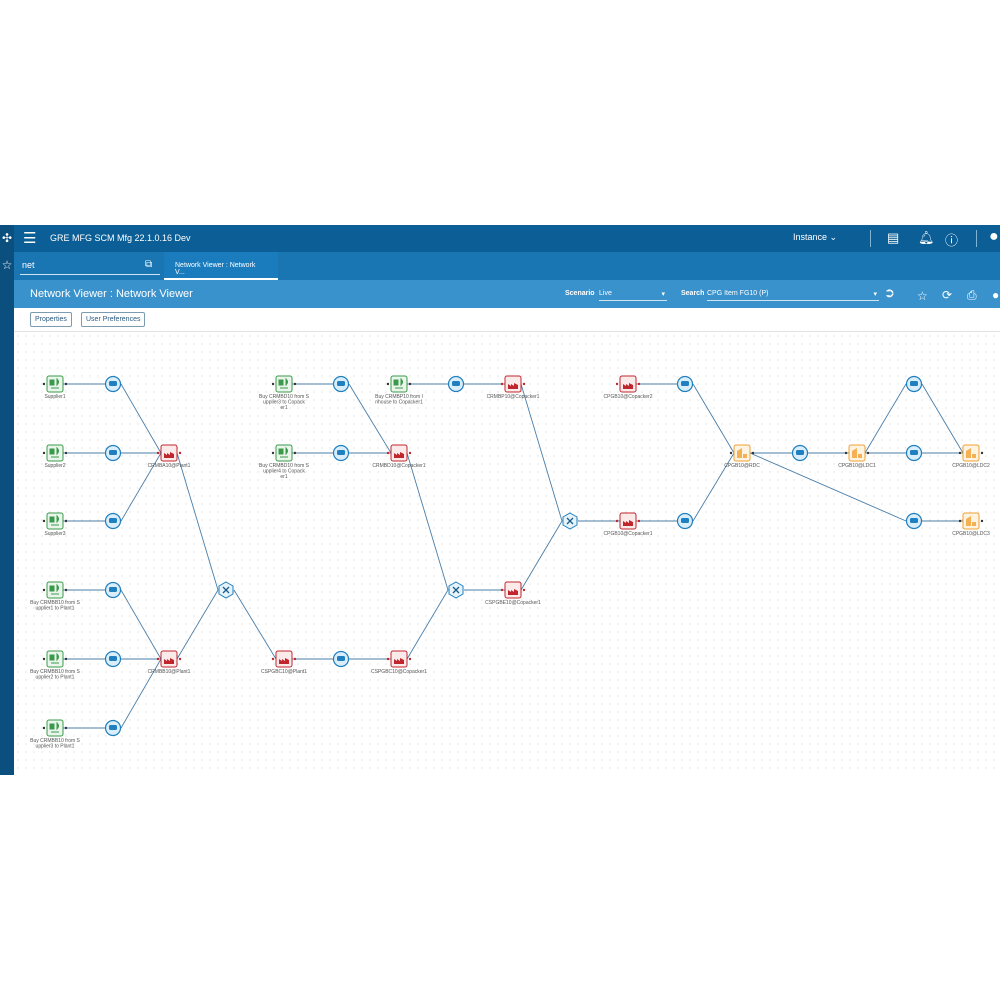 This screenshot has width=1000, height=1000. I want to click on edge-t14-ldc2, so click(942, 418).